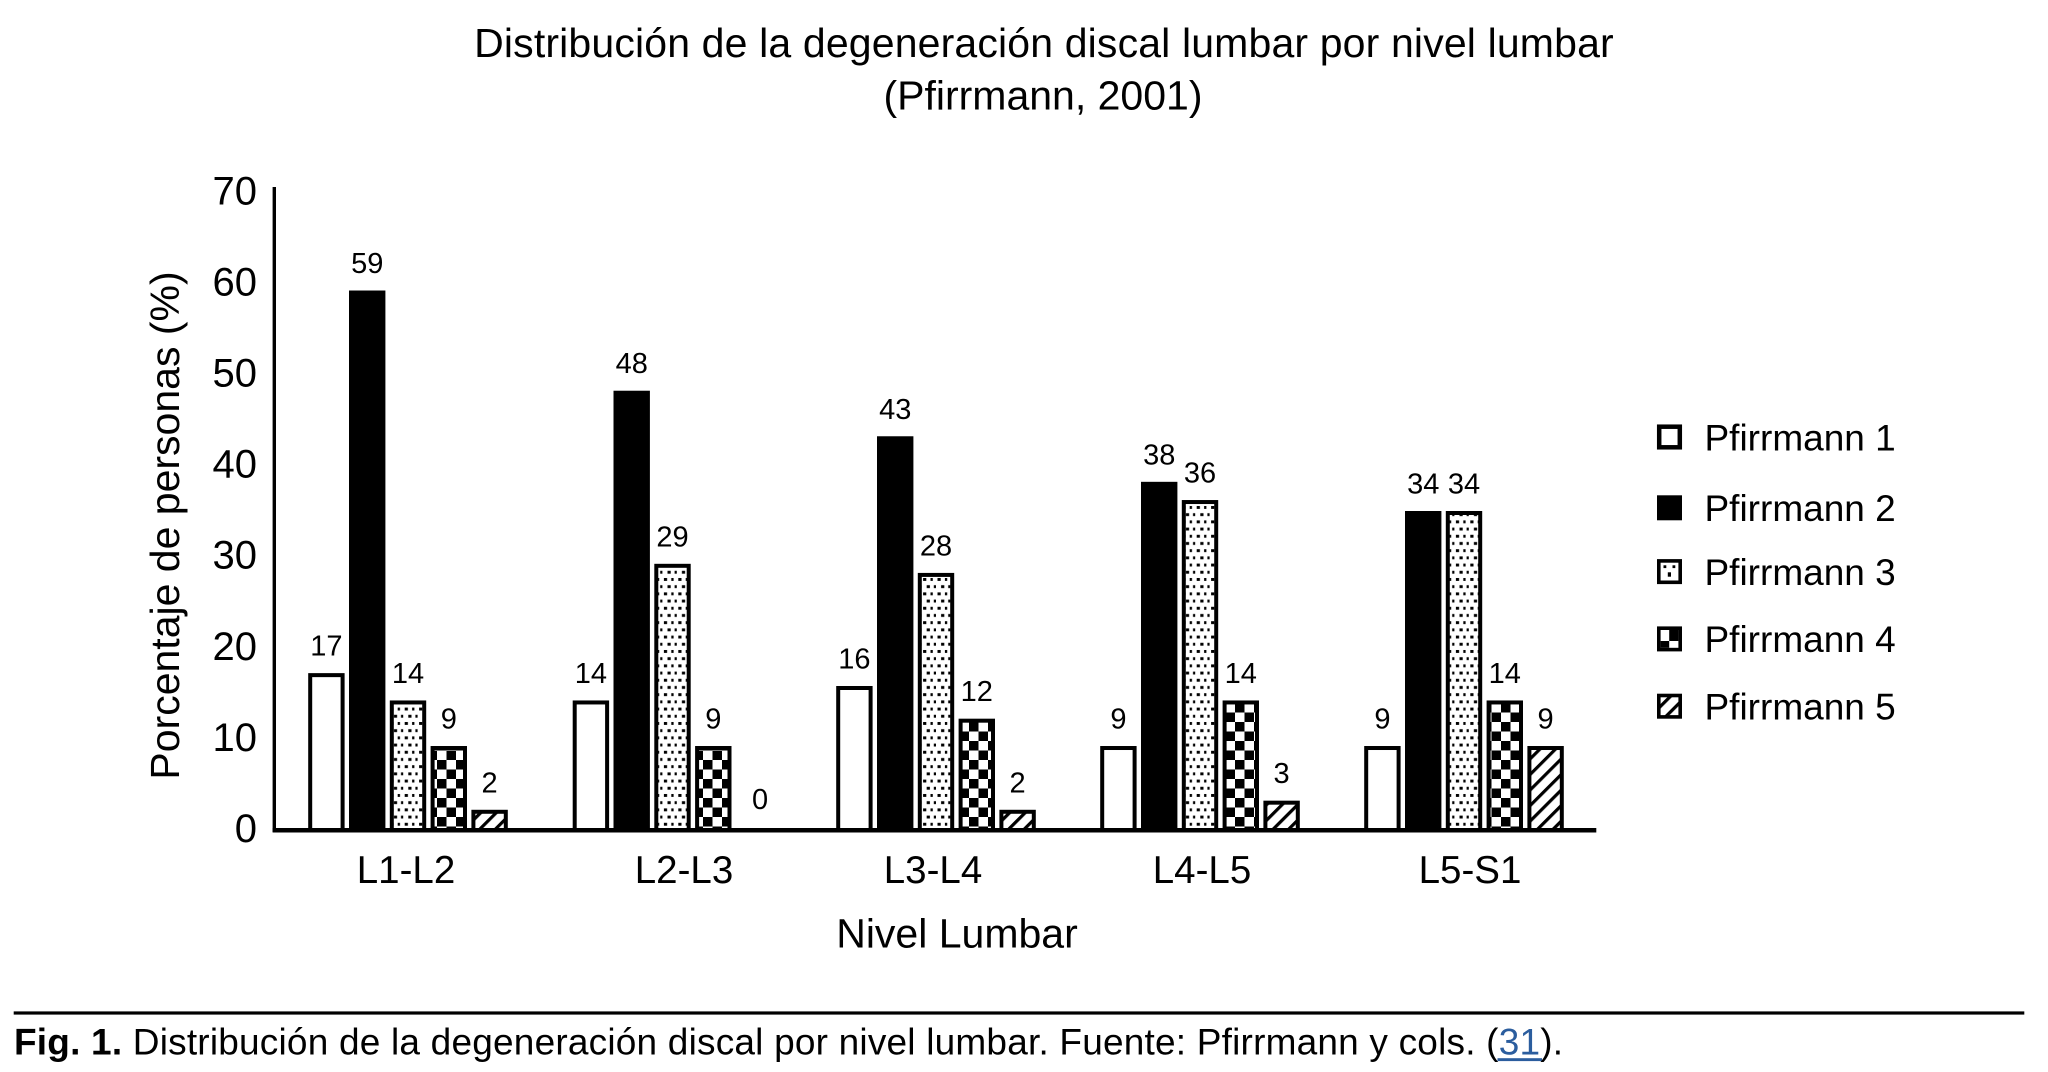  What do you see at coordinates (235, 465) in the screenshot?
I see `svg-text: 40` at bounding box center [235, 465].